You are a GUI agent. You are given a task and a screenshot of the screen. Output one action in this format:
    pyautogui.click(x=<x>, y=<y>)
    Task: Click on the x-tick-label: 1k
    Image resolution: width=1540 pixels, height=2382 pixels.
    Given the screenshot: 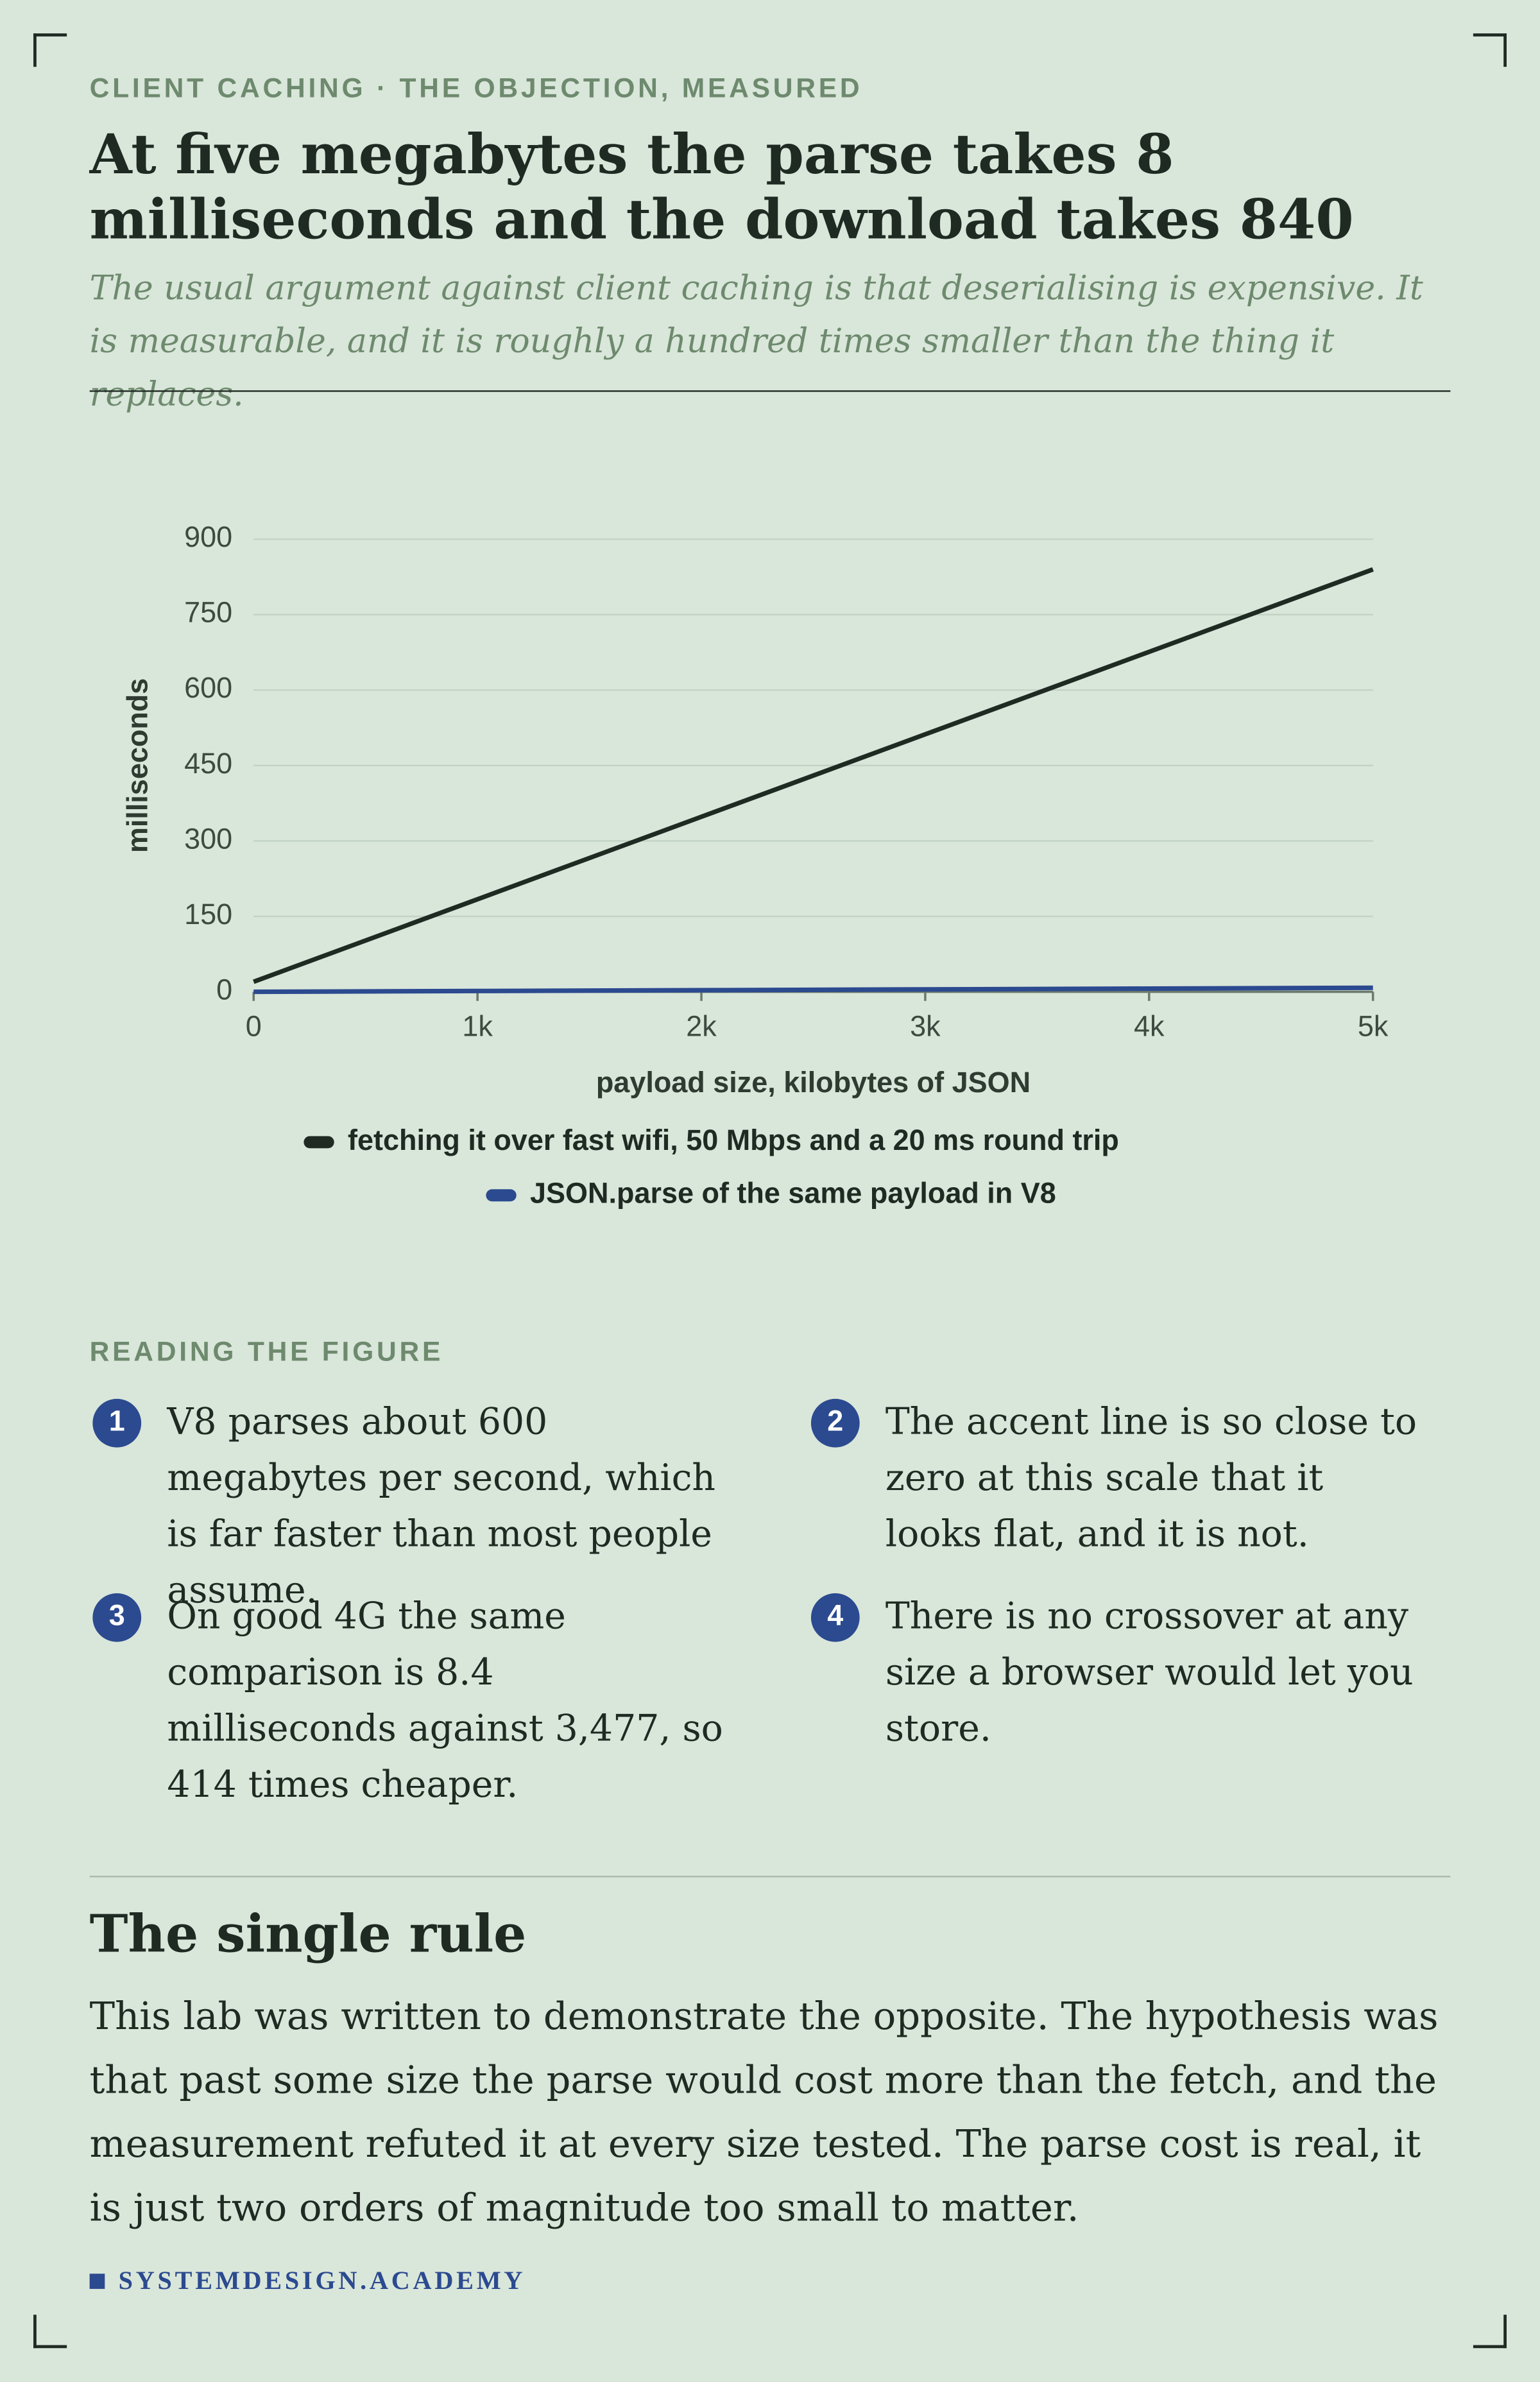 What is the action you would take?
    pyautogui.click(x=478, y=1025)
    